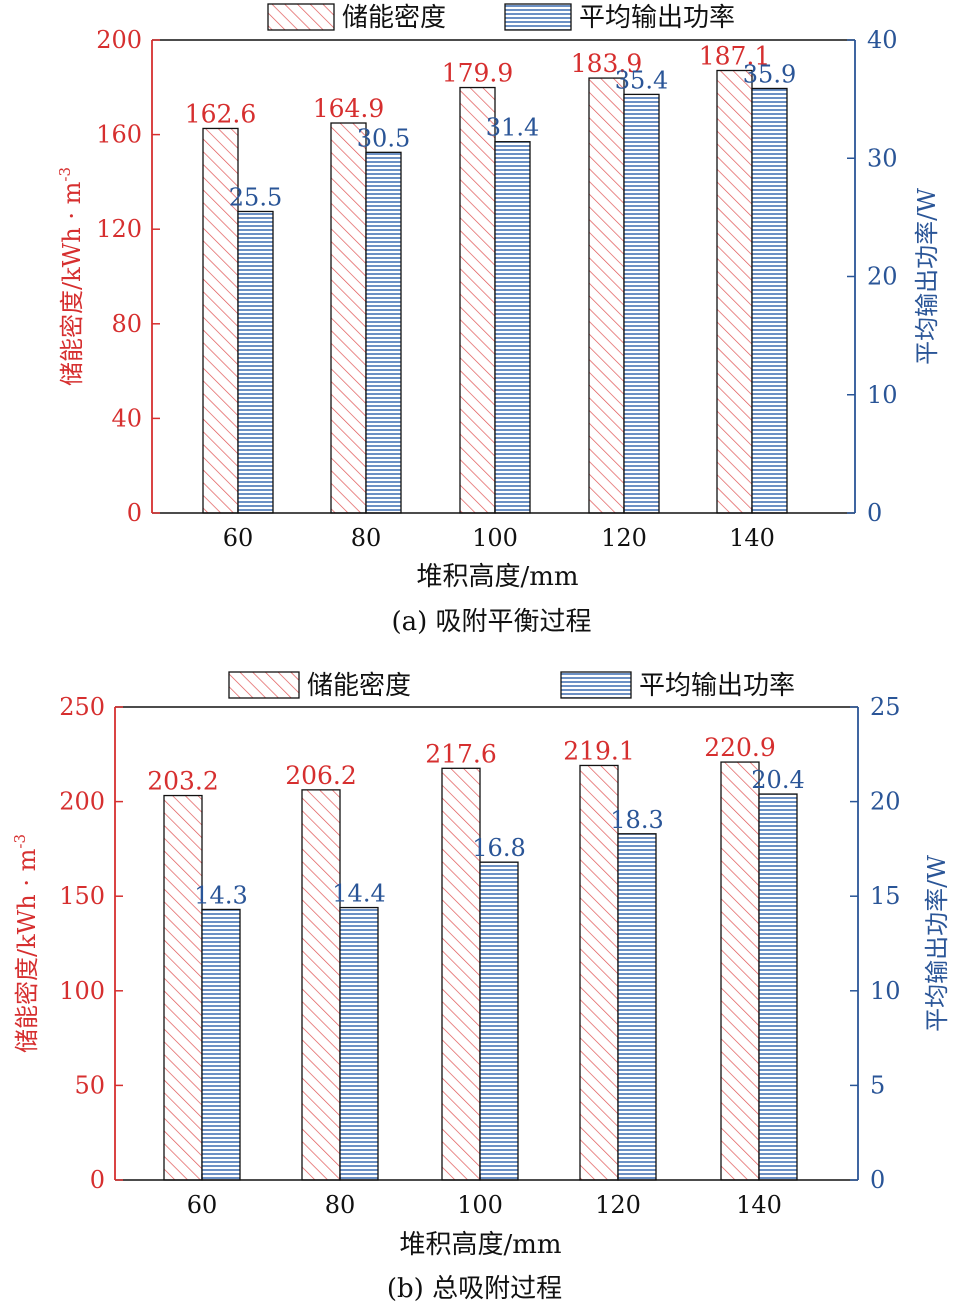 Image resolution: width=963 pixels, height=1307 pixels. Describe the element at coordinates (89, 1085) in the screenshot. I see `left-y-tick-label: 50` at that location.